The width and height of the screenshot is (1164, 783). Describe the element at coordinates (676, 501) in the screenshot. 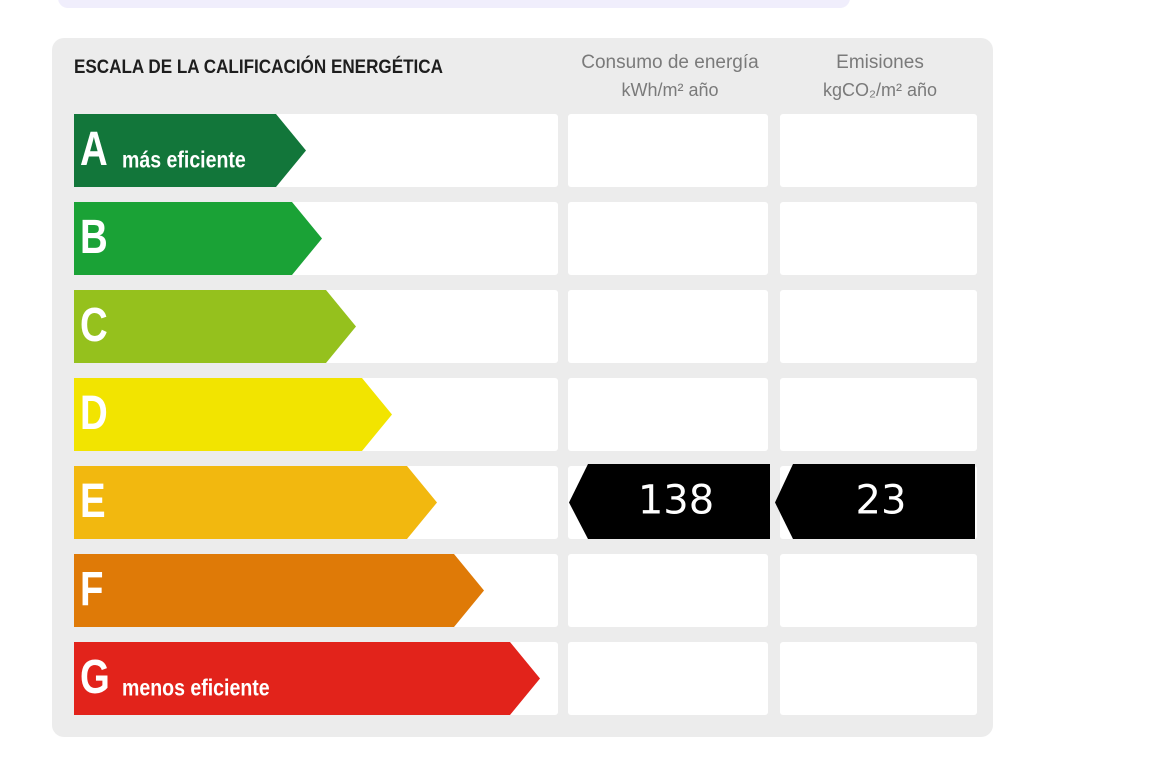

I see `value-label: 138` at that location.